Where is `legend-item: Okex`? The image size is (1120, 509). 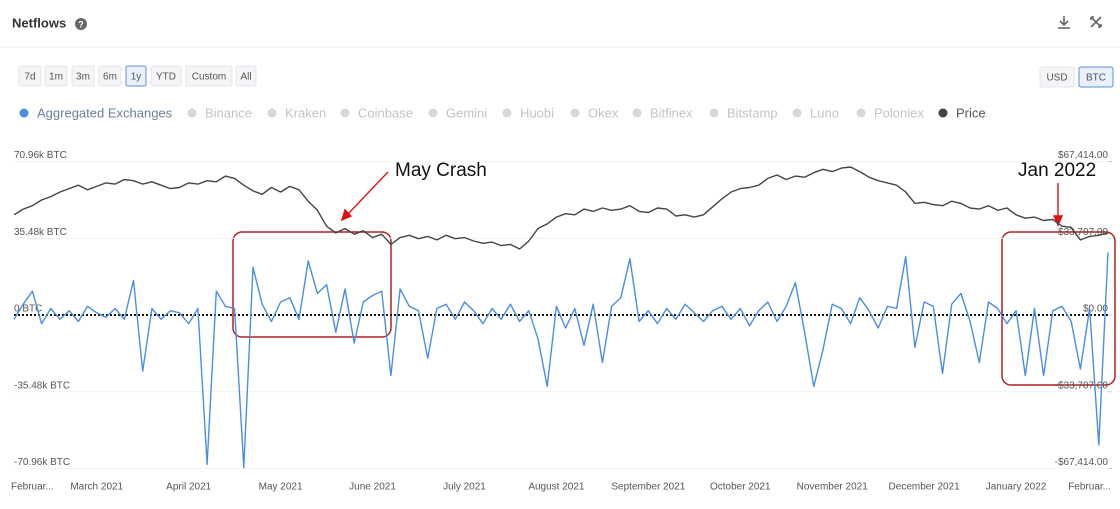 legend-item: Okex is located at coordinates (594, 112).